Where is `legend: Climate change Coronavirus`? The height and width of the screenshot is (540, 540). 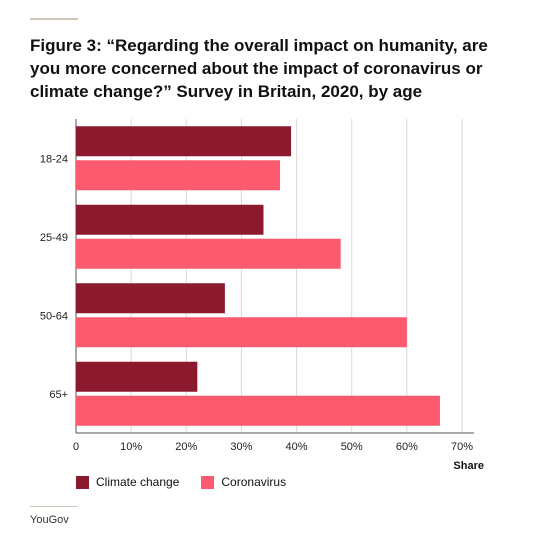
legend: Climate change Coronavirus is located at coordinates (192, 482).